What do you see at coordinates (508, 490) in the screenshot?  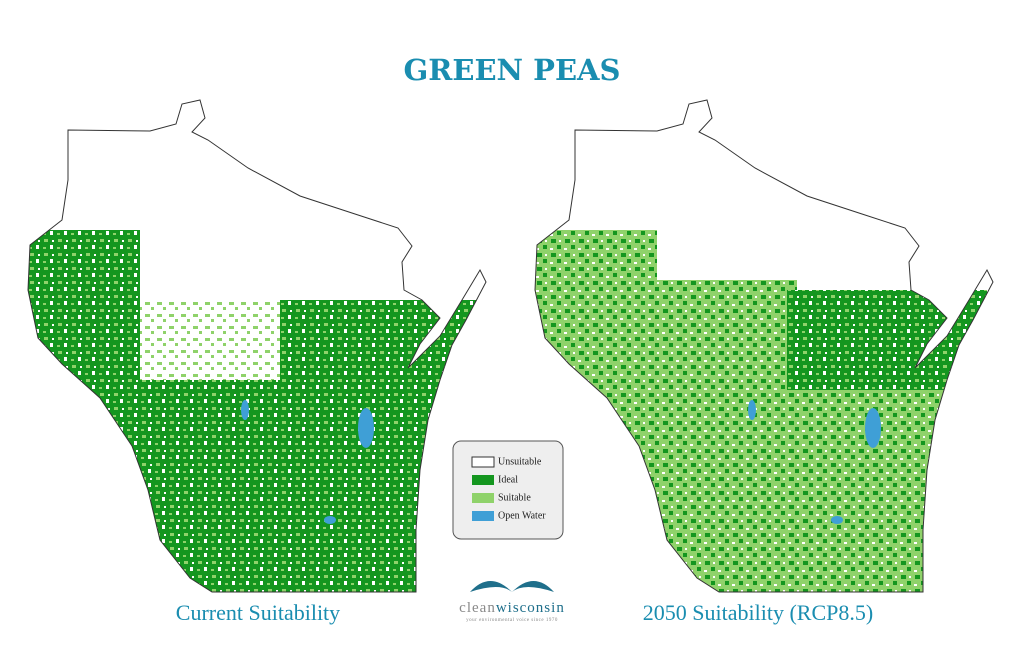 I see `legend: Unsuitable Ideal Suitable Open Water` at bounding box center [508, 490].